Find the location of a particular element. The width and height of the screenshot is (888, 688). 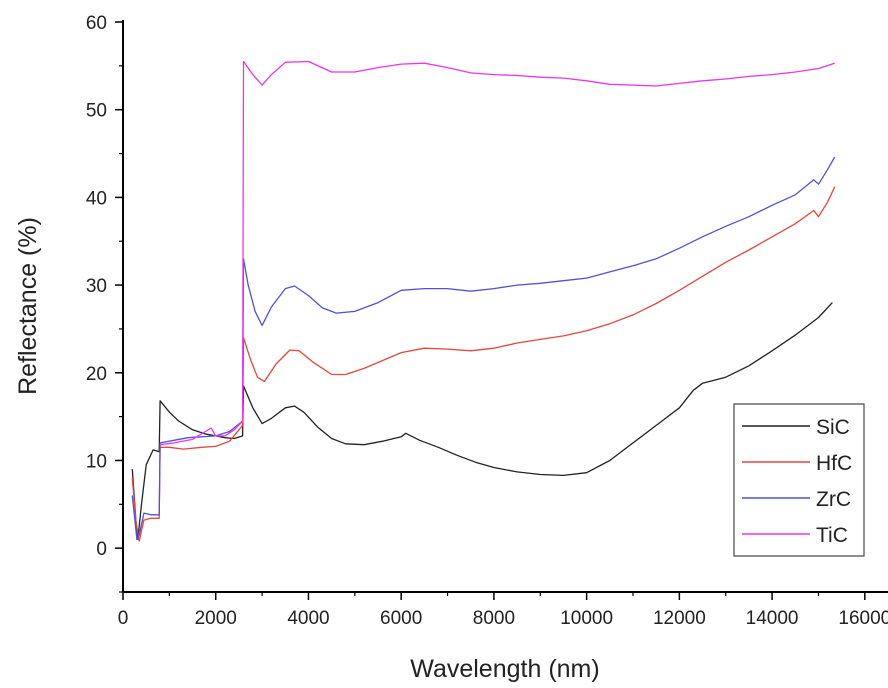

y-tick-label: 20 is located at coordinates (96, 374).